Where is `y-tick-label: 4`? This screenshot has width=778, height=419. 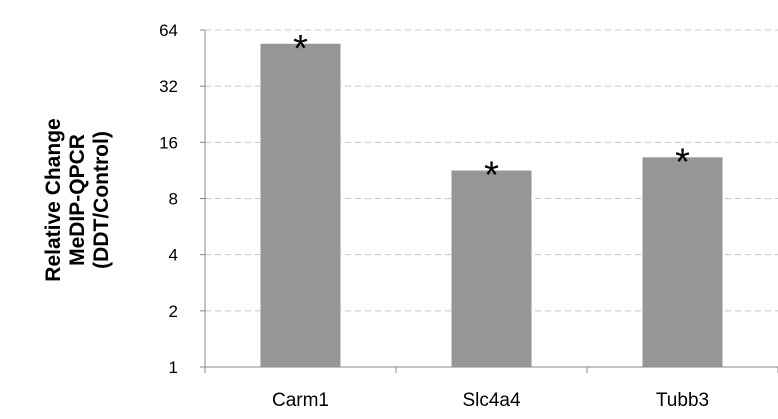
y-tick-label: 4 is located at coordinates (173, 255).